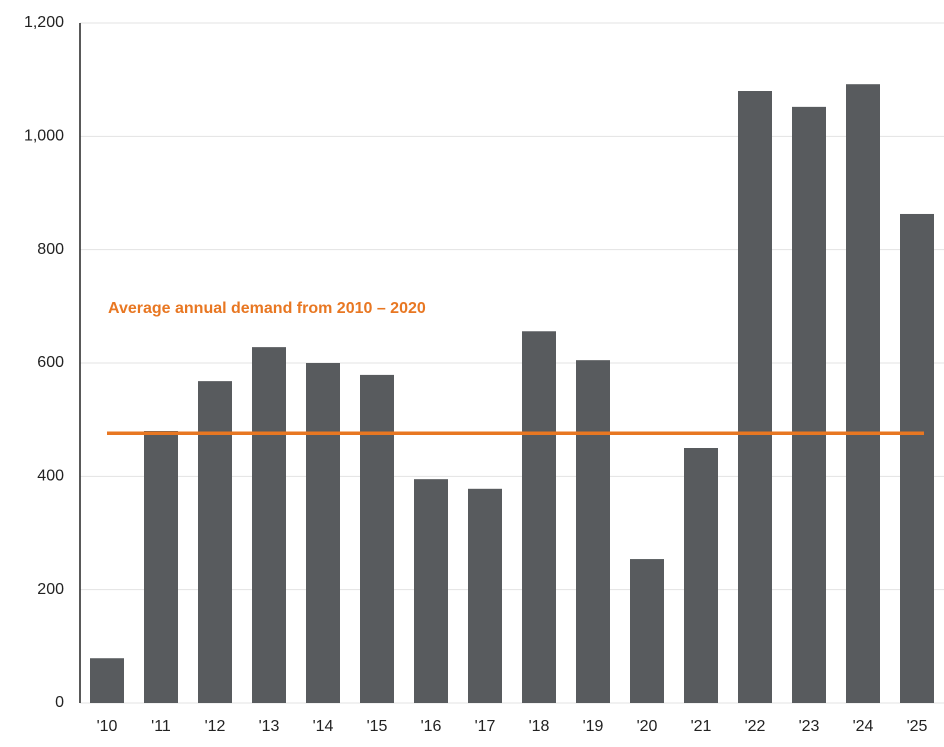  I want to click on y-tick-label: 0, so click(59, 702).